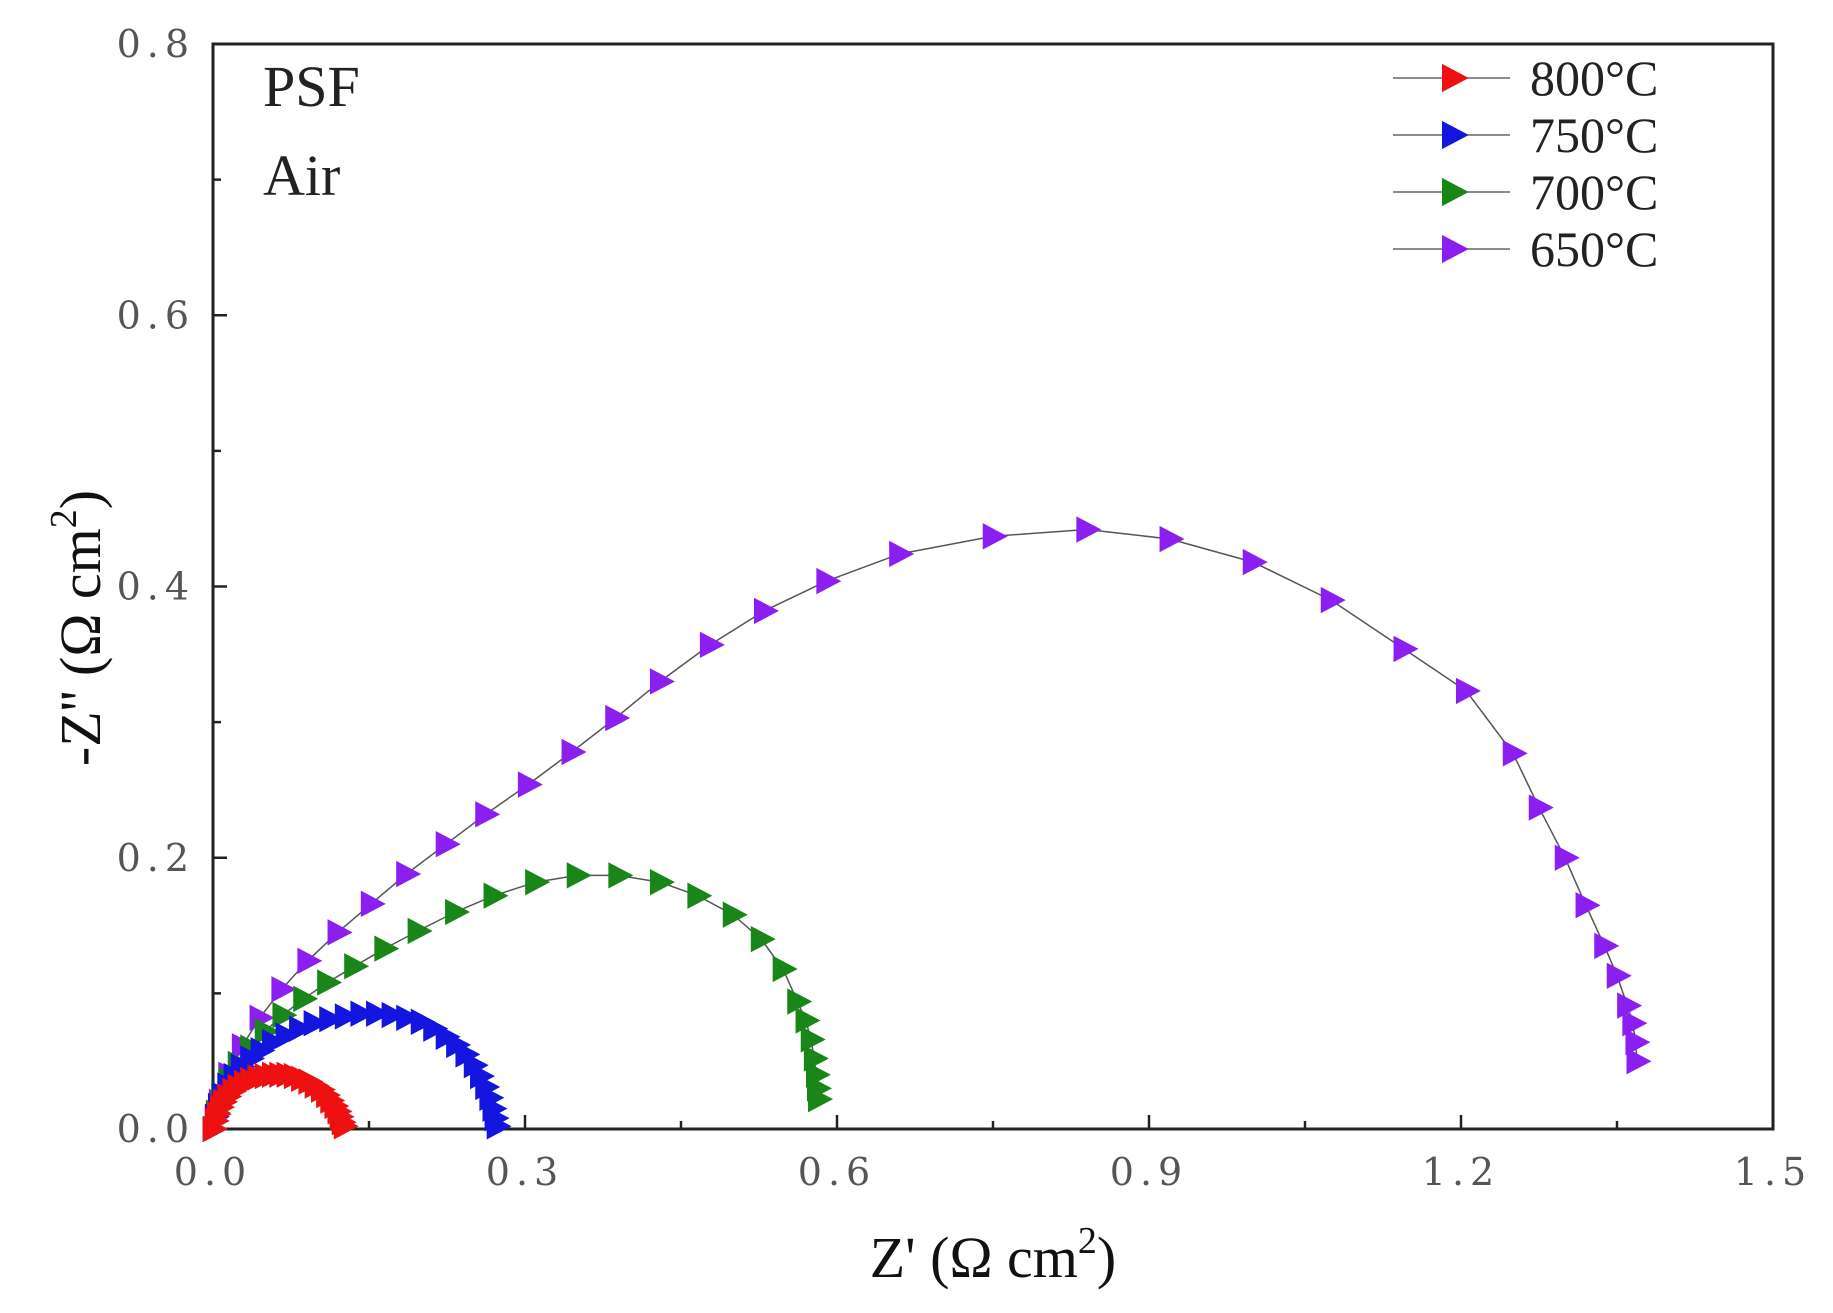  I want to click on x-axis-title-sup: 2, so click(1087, 1241).